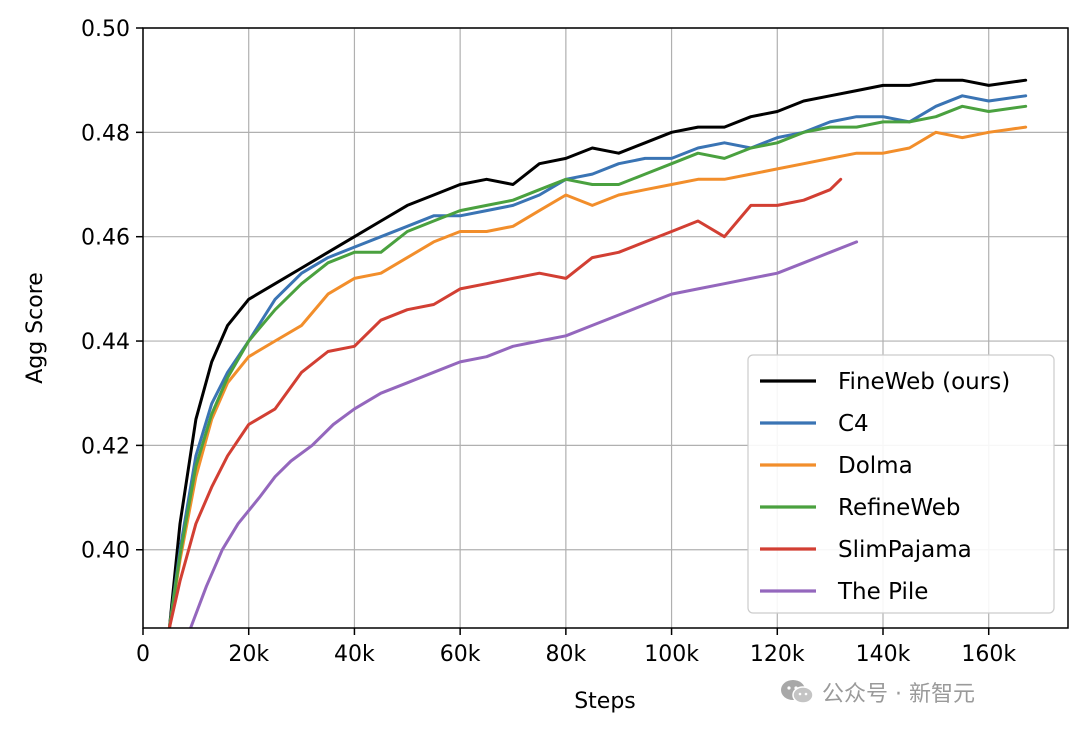 This screenshot has width=1080, height=736. I want to click on y-tick-label: 0.44, so click(105, 342).